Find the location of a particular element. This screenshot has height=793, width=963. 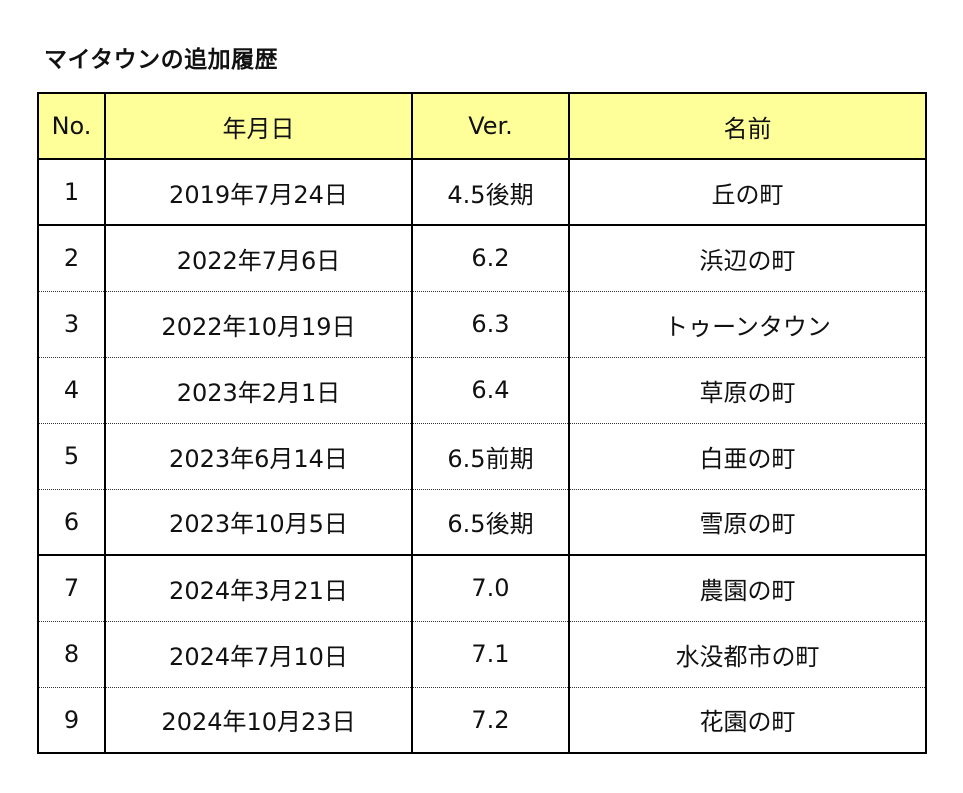

cell-name: 浜辺の町 is located at coordinates (747, 258).